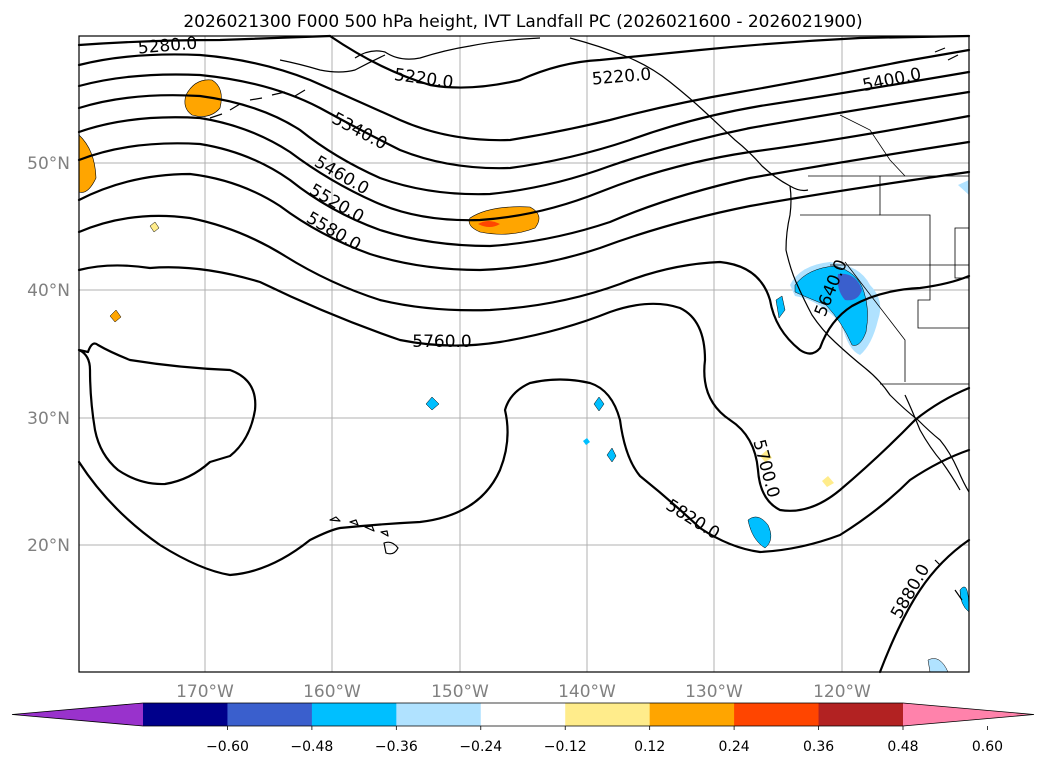 This screenshot has height=765, width=1047. What do you see at coordinates (396, 747) in the screenshot?
I see `colorbar-tick-label: −0.36` at bounding box center [396, 747].